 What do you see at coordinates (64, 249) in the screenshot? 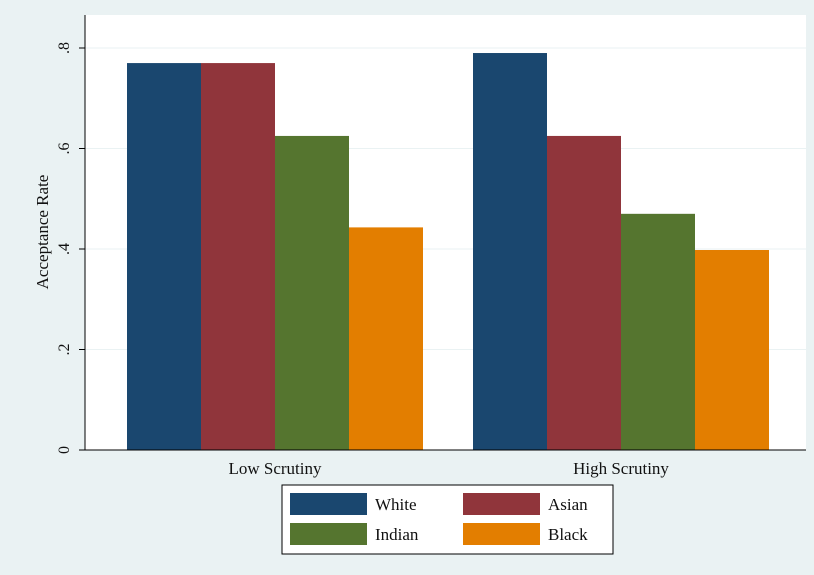
I see `y-tick-label: .4` at bounding box center [64, 249].